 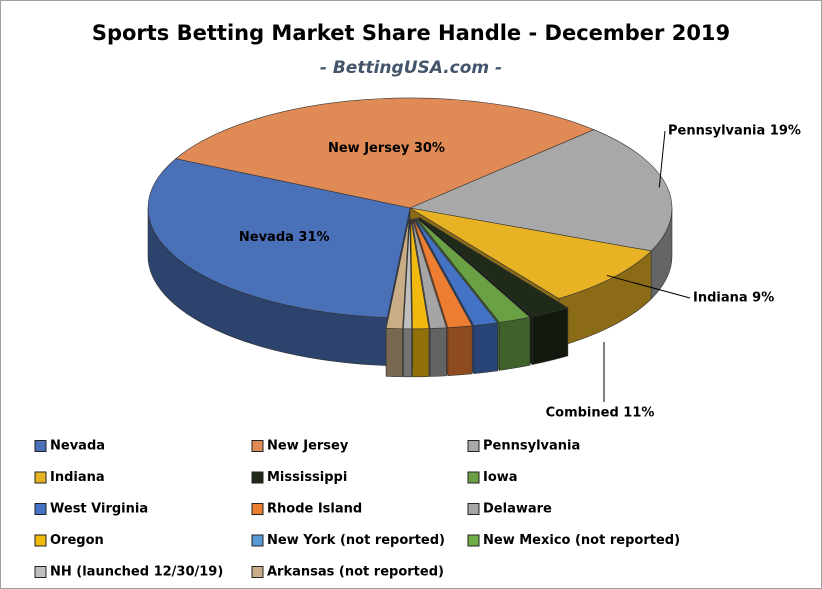 What do you see at coordinates (386, 148) in the screenshot?
I see `data-label: New Jersey 30%` at bounding box center [386, 148].